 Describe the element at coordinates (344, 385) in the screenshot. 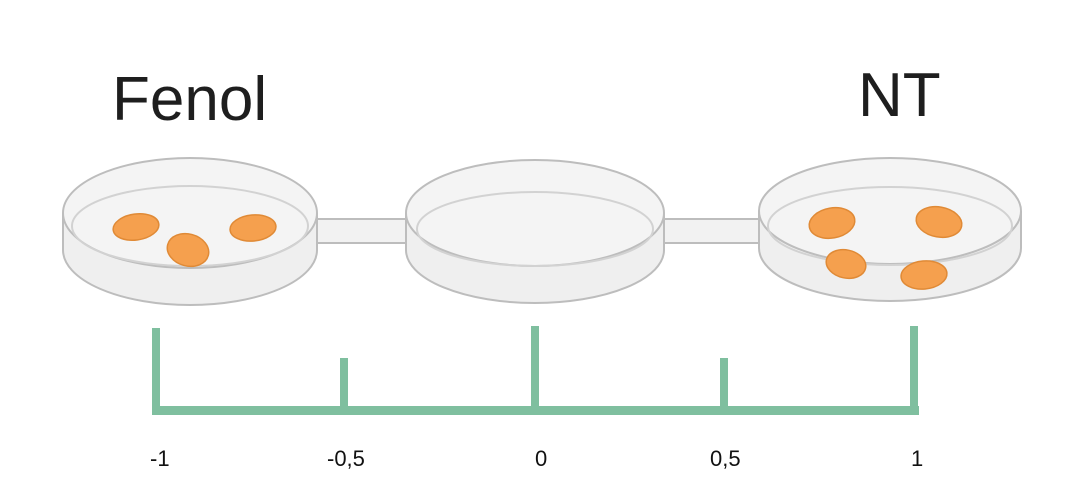

I see `scale-tick-minor-left` at that location.